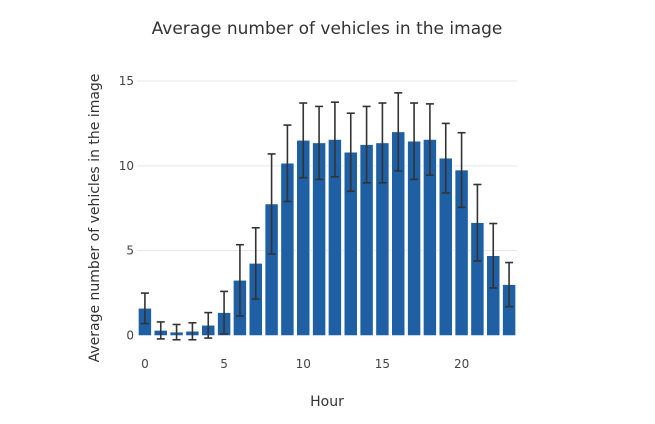 The width and height of the screenshot is (655, 424). Describe the element at coordinates (145, 364) in the screenshot. I see `x-tick-label: 0` at that location.